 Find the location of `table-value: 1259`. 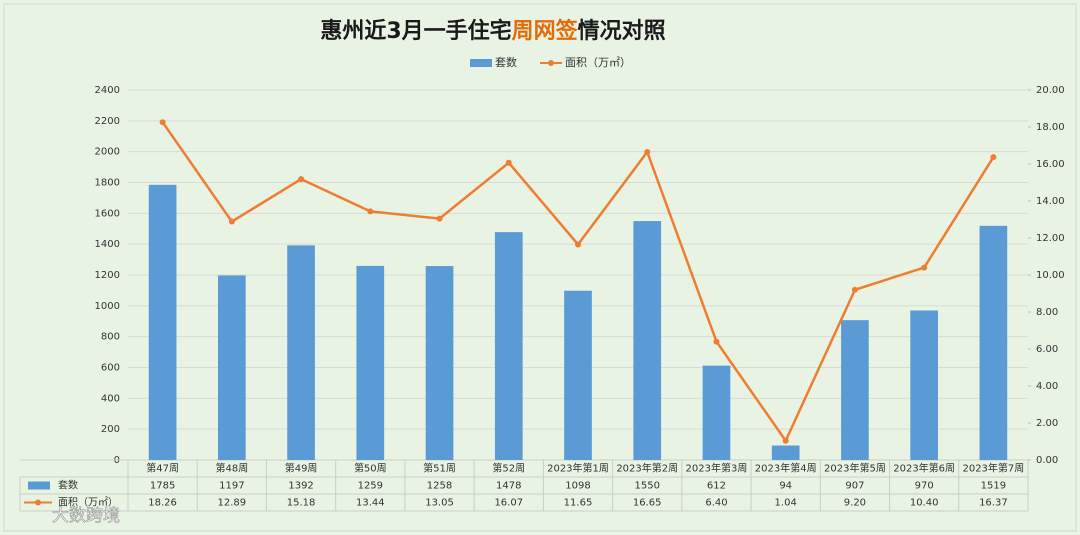

table-value: 1259 is located at coordinates (370, 486).